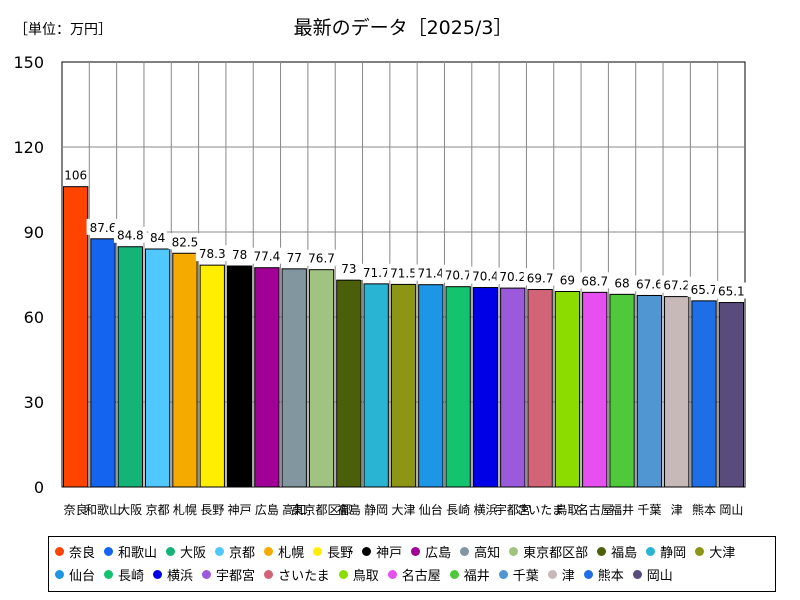  I want to click on legend-item: 和歌山, so click(130, 551).